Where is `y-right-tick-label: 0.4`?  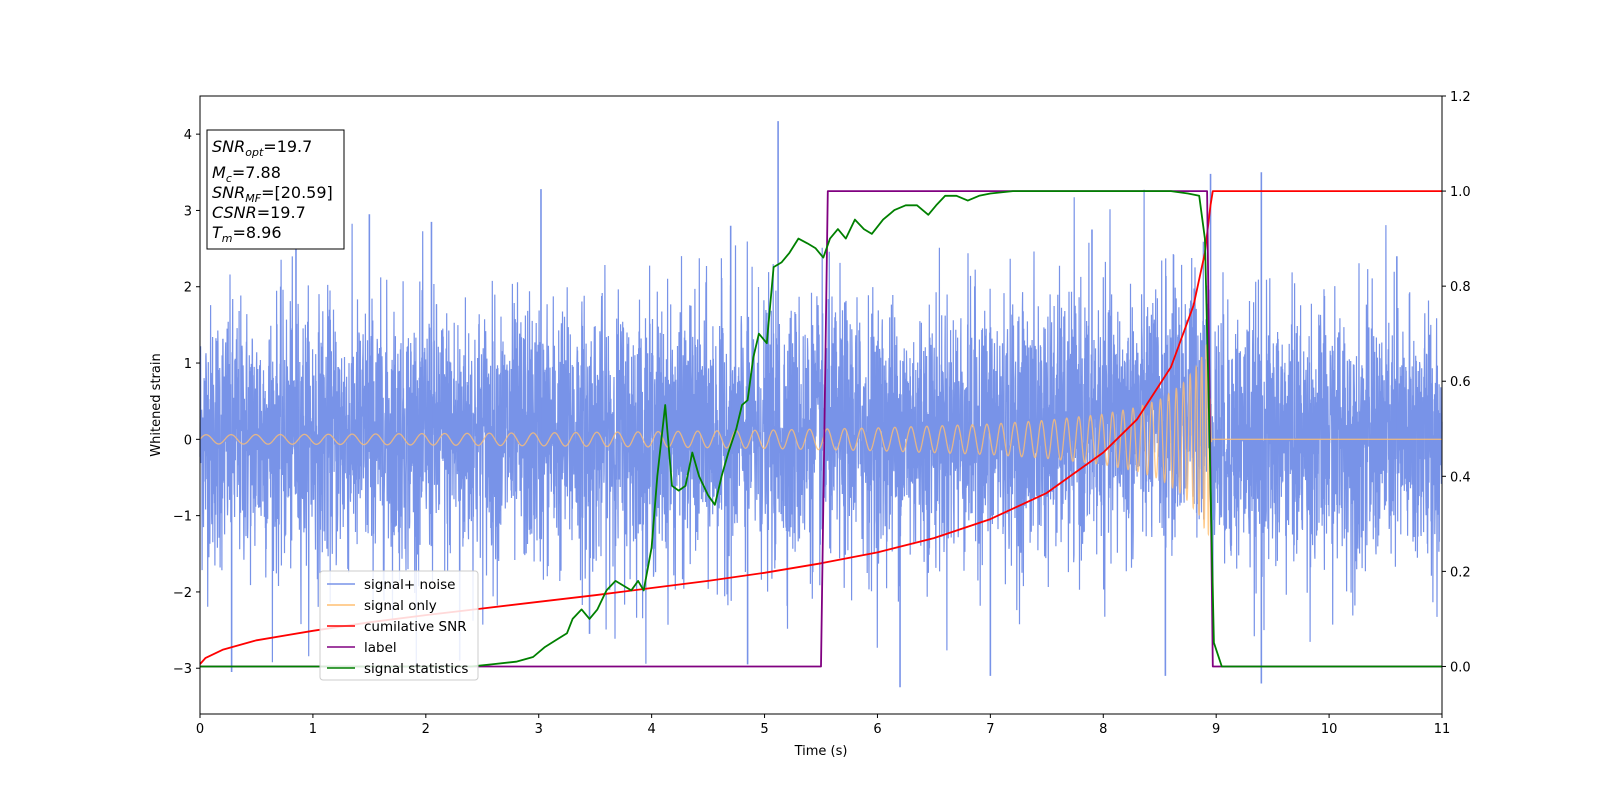
y-right-tick-label: 0.4 is located at coordinates (1460, 477).